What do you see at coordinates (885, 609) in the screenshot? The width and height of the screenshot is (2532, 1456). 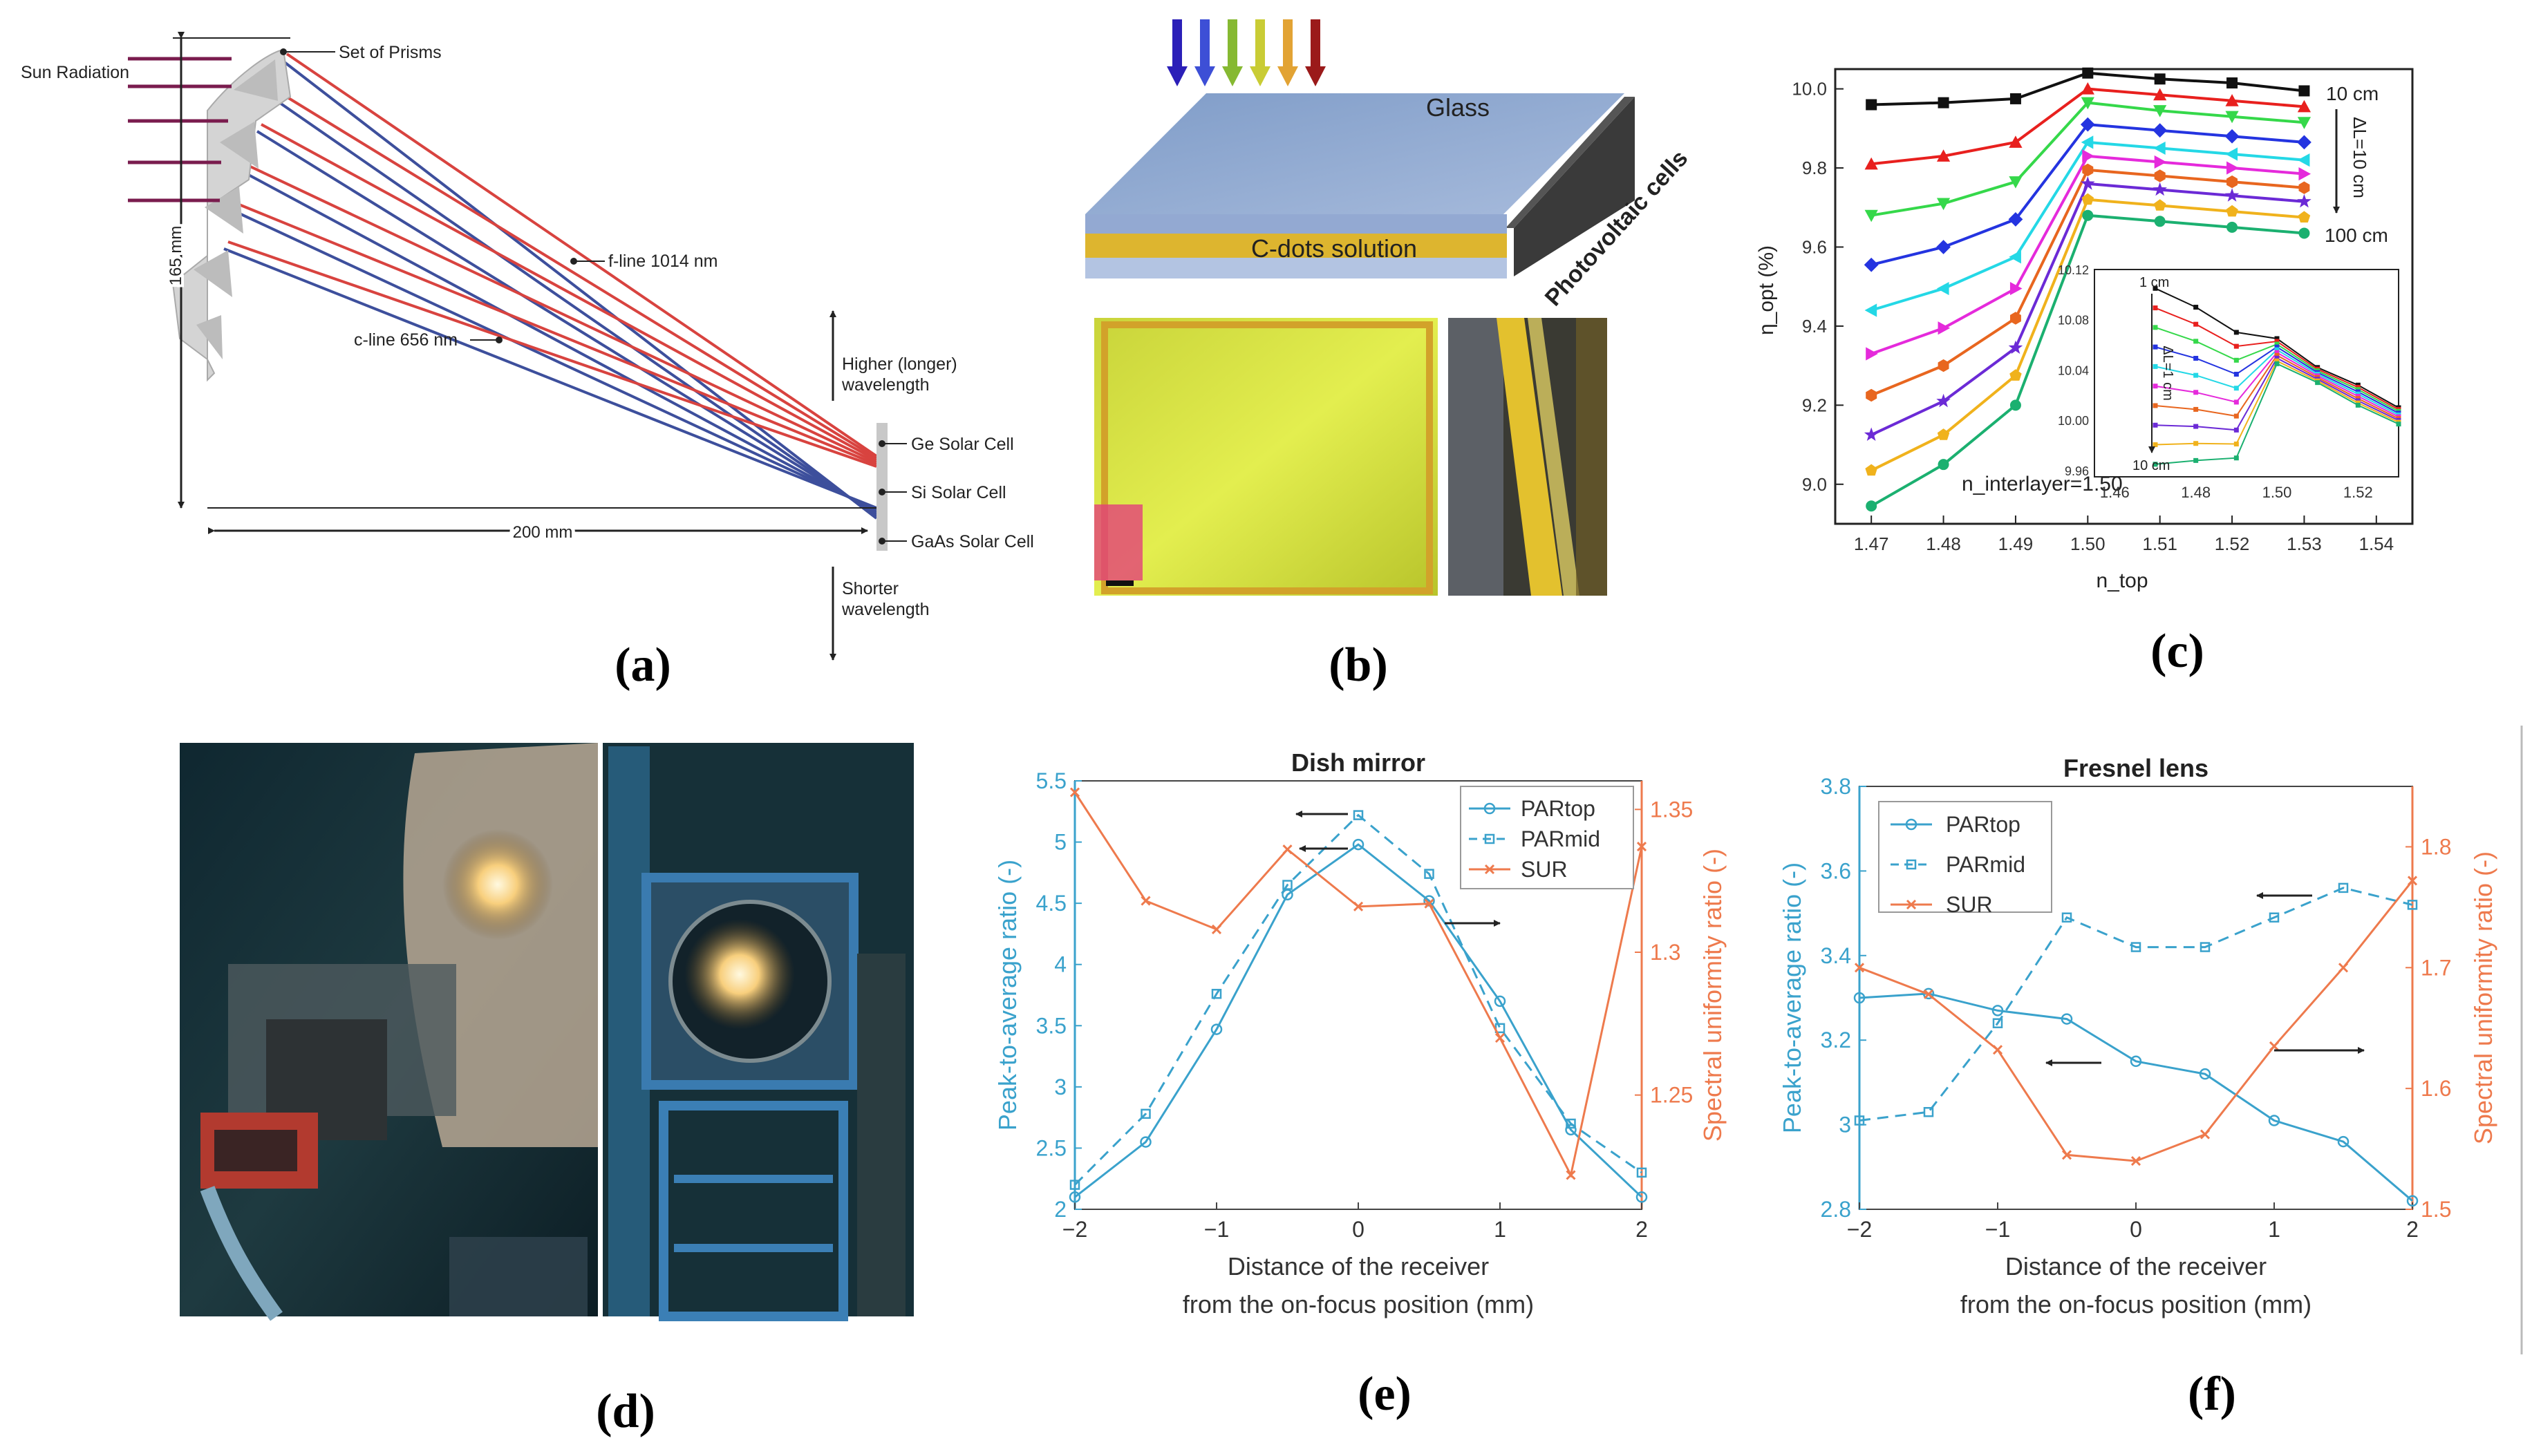 I see `shorter-label-2: wavelength` at bounding box center [885, 609].